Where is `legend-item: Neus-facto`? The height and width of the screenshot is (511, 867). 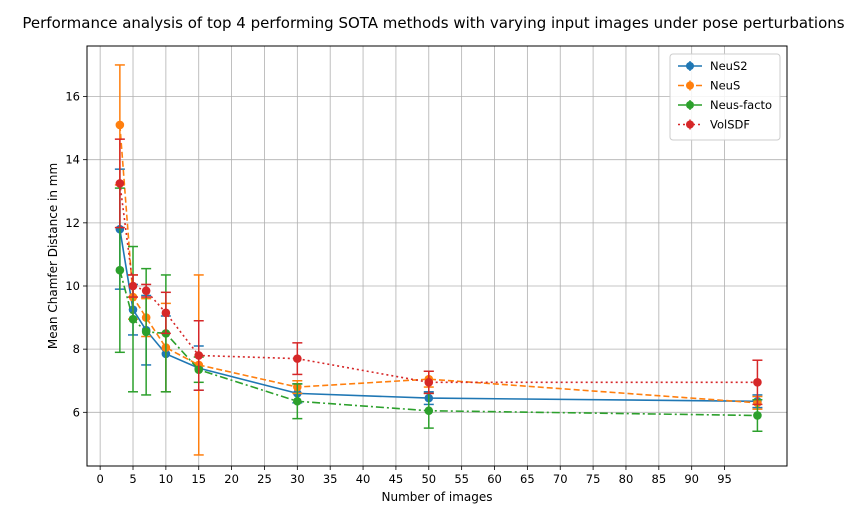 legend-item: Neus-facto is located at coordinates (725, 105).